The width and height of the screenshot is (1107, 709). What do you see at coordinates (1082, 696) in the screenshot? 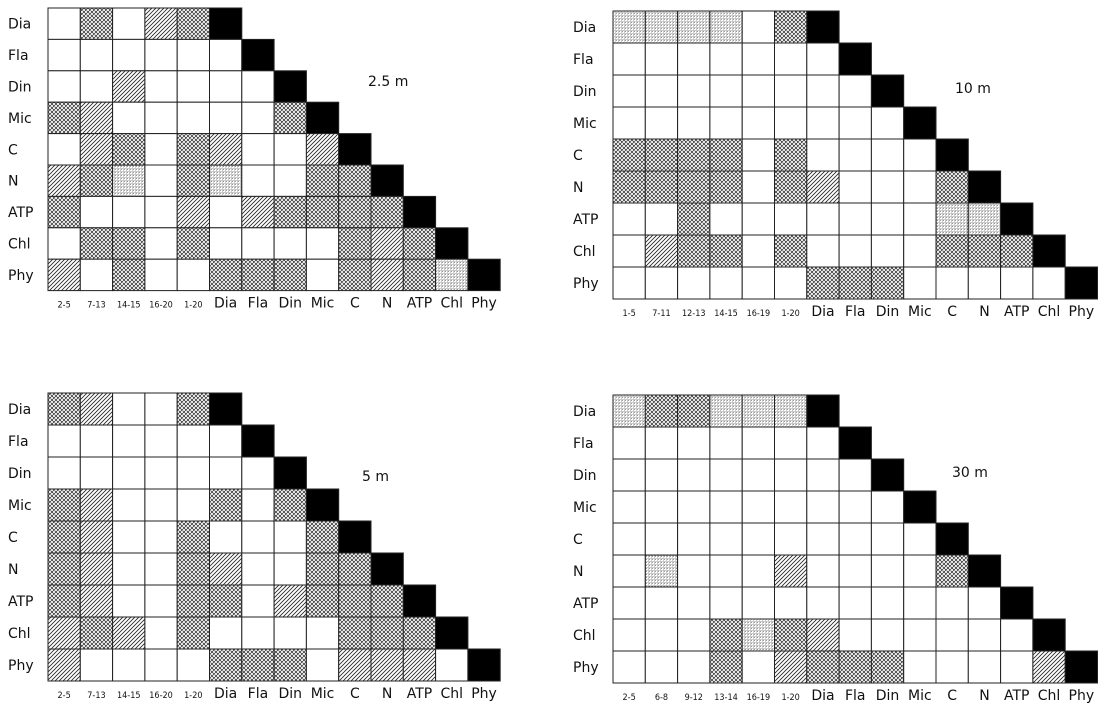
I see `column-label: Phy` at bounding box center [1082, 696].